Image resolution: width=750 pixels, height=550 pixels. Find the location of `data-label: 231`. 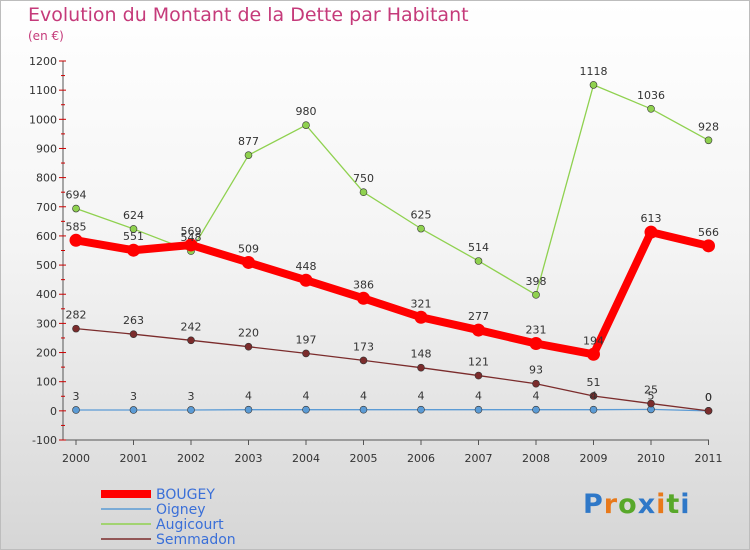

data-label: 231 is located at coordinates (536, 330).